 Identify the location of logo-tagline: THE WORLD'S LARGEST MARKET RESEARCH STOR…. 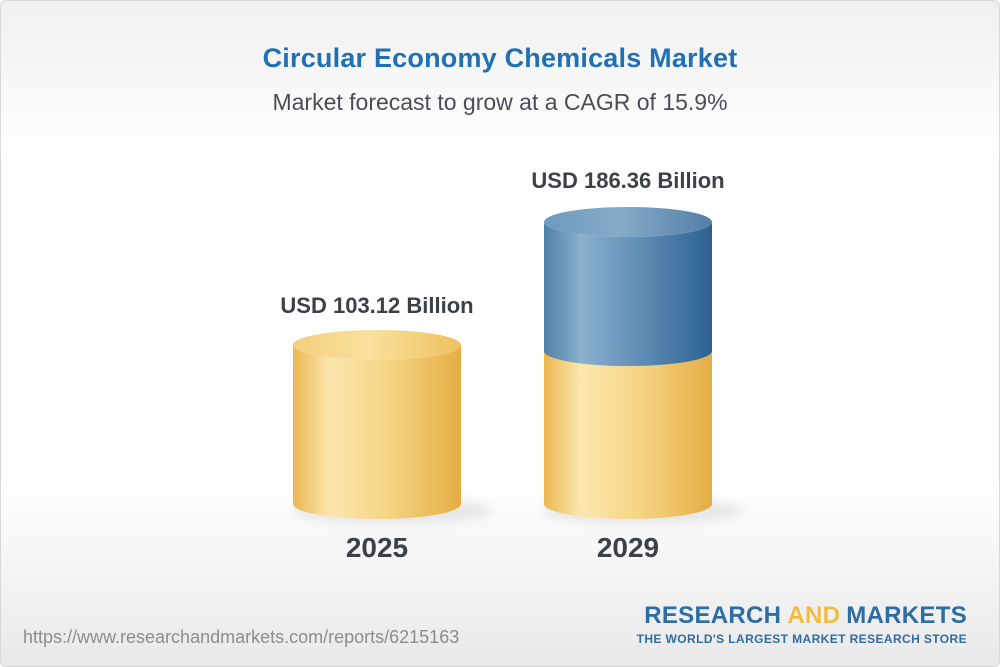
(801, 639).